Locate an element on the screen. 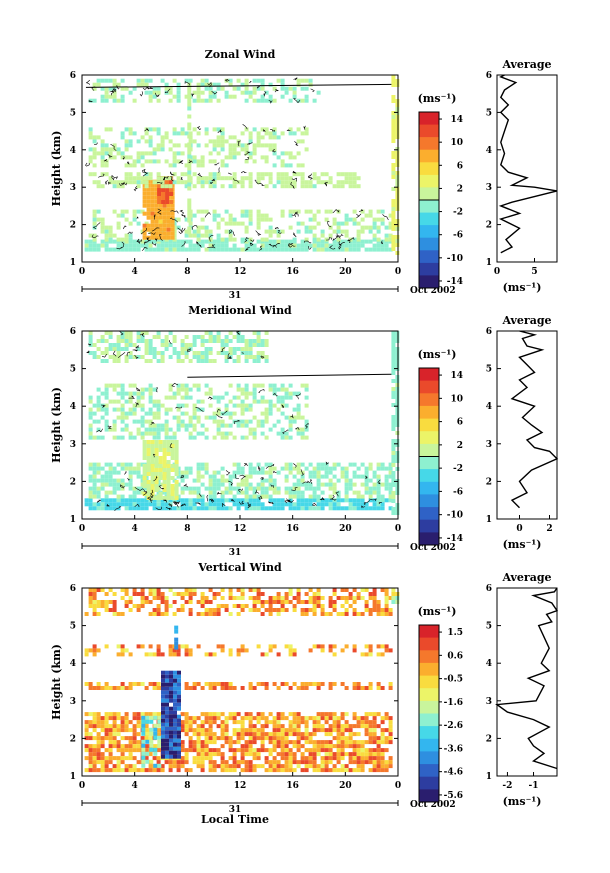 Image resolution: width=610 pixels, height=873 pixels. average-x-axis-label: (ms⁻¹) is located at coordinates (522, 544).